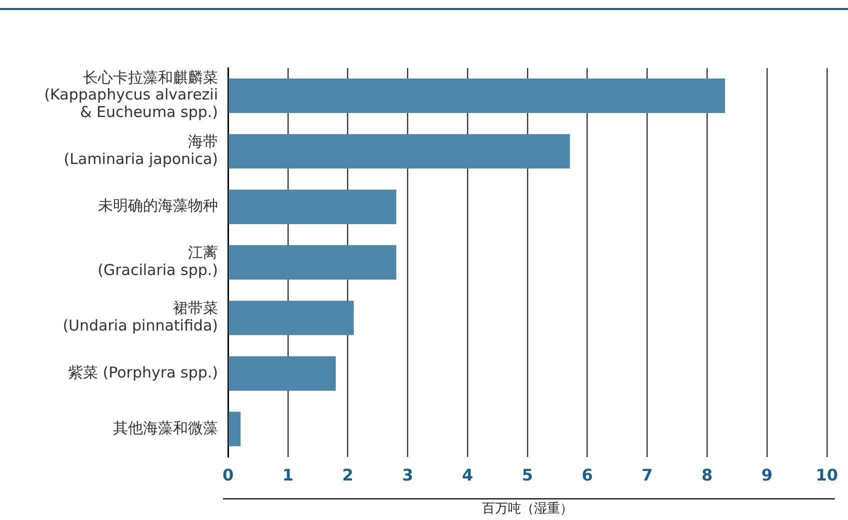 The height and width of the screenshot is (520, 848). Describe the element at coordinates (158, 205) in the screenshot. I see `y-tick-label: 未明确的海藻物种` at that location.